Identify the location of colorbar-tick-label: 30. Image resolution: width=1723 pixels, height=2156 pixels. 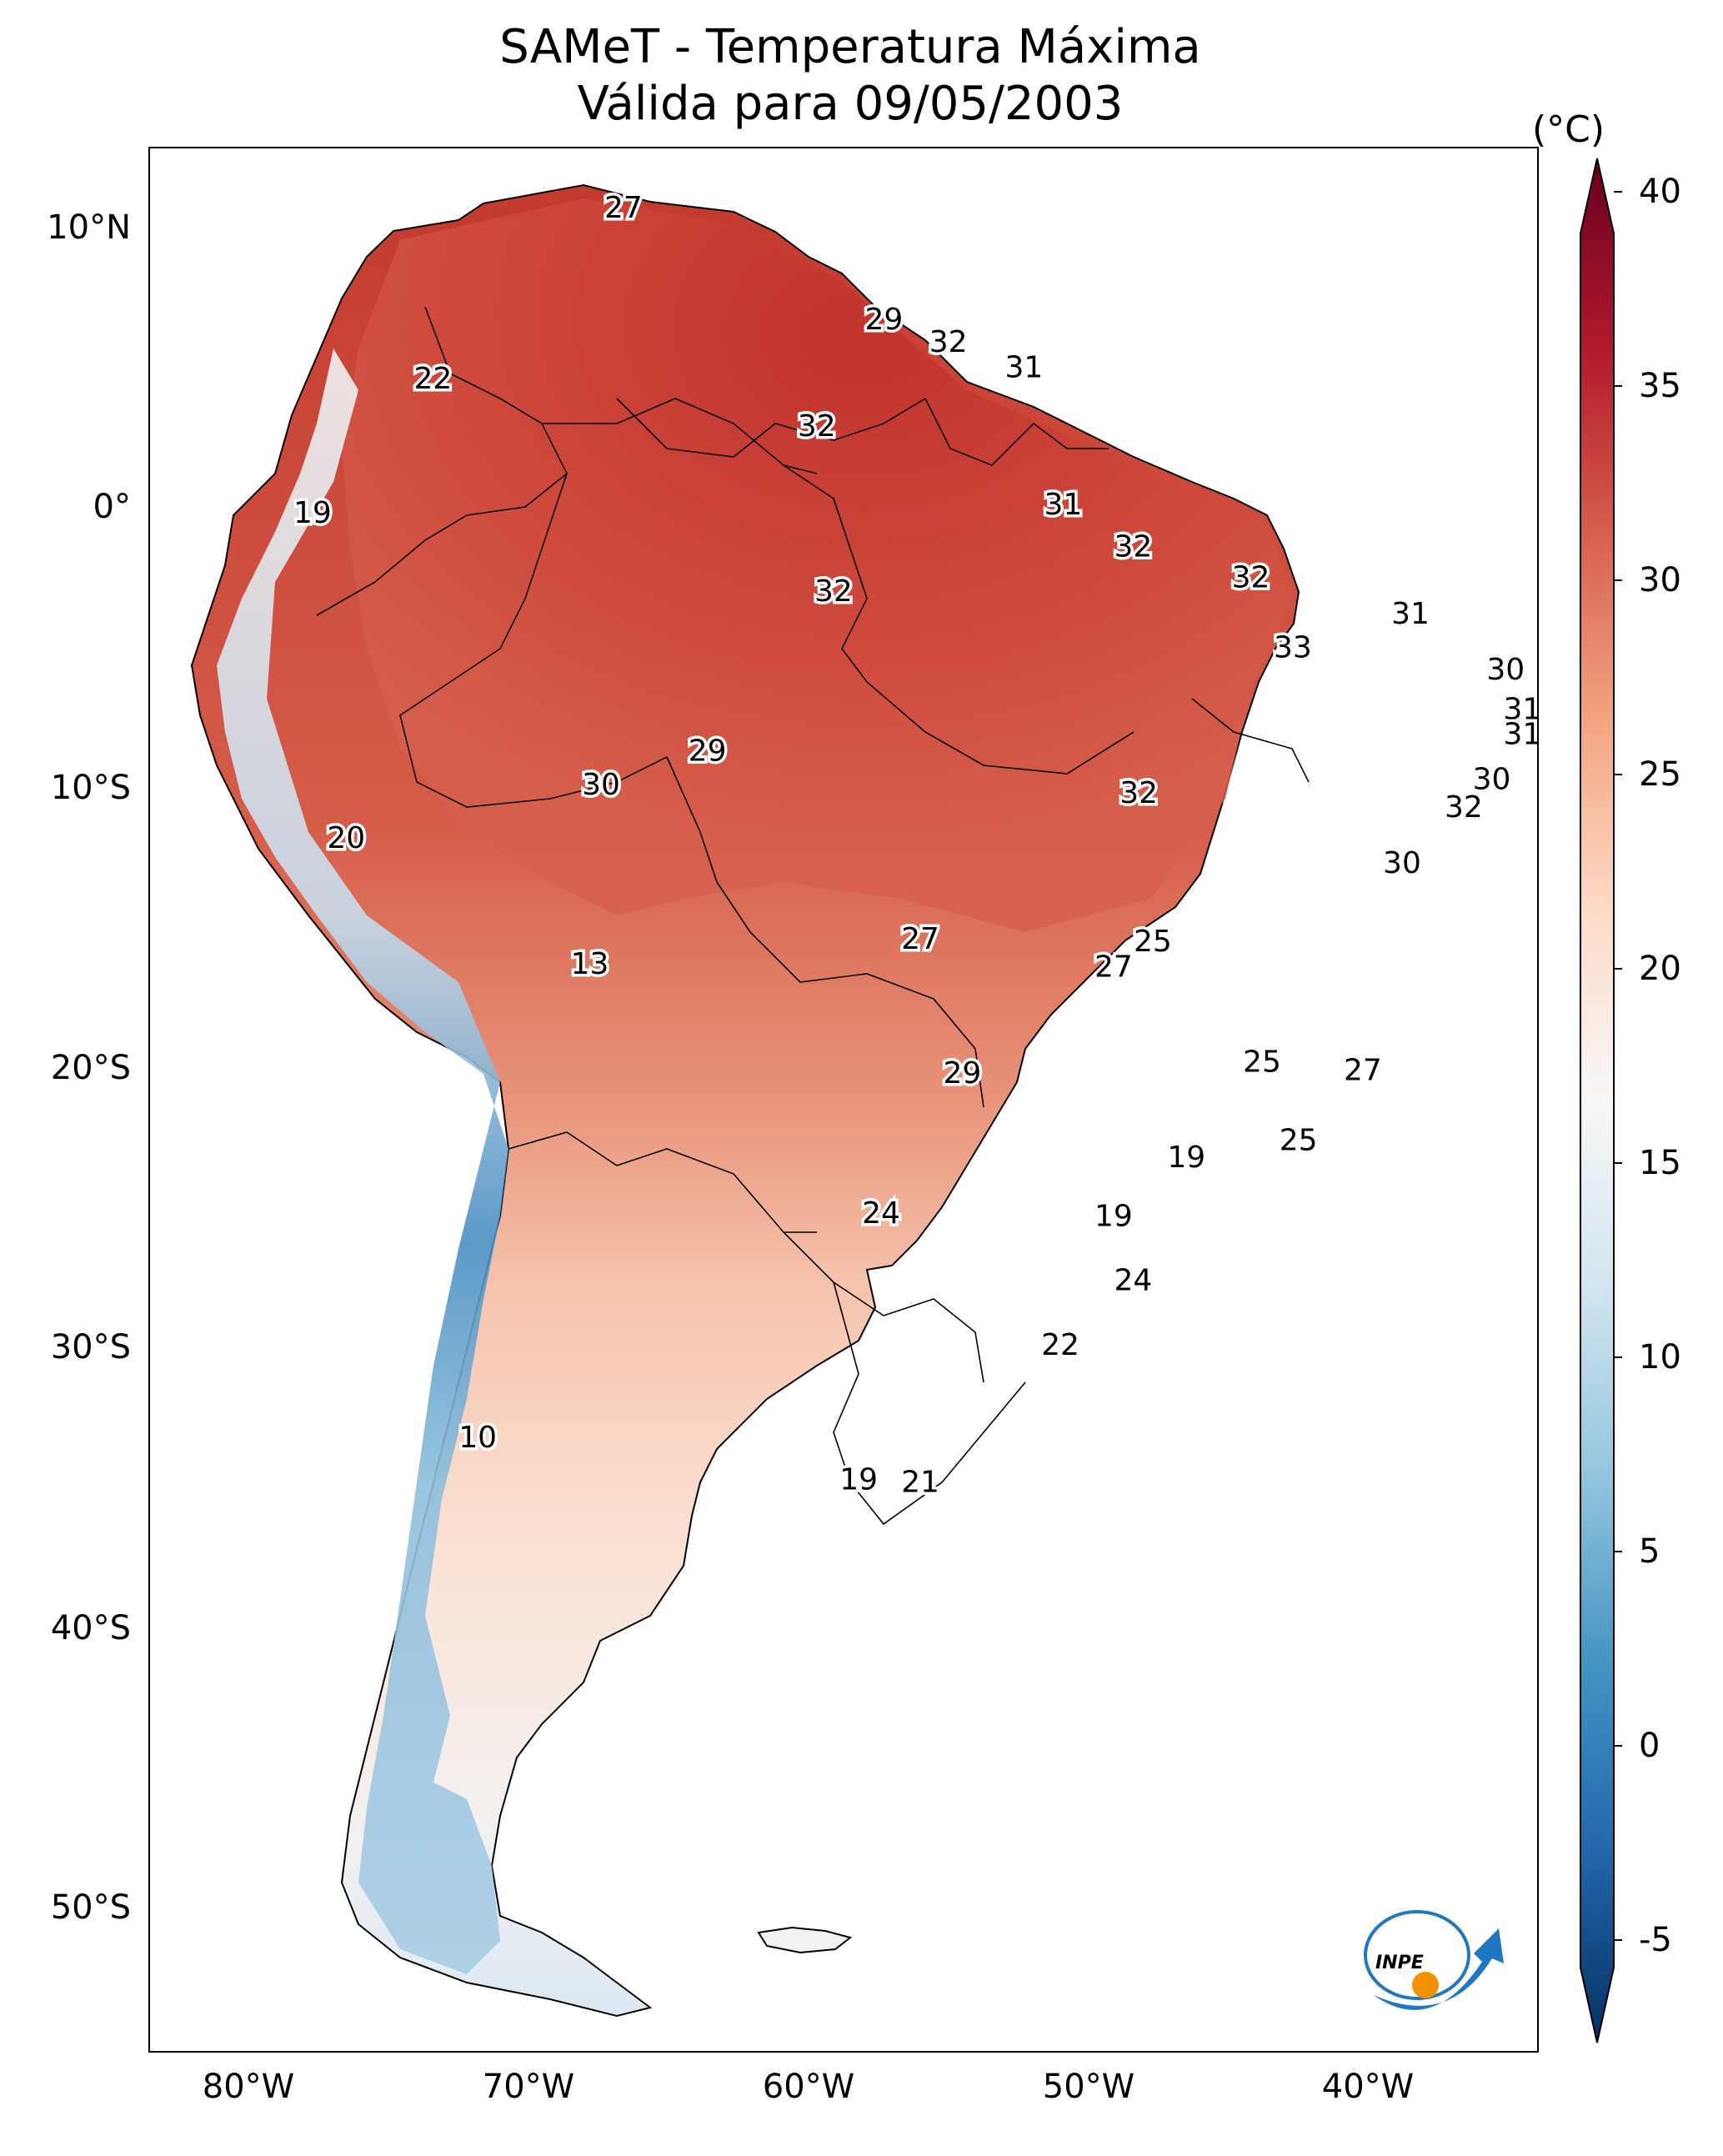
(1660, 580).